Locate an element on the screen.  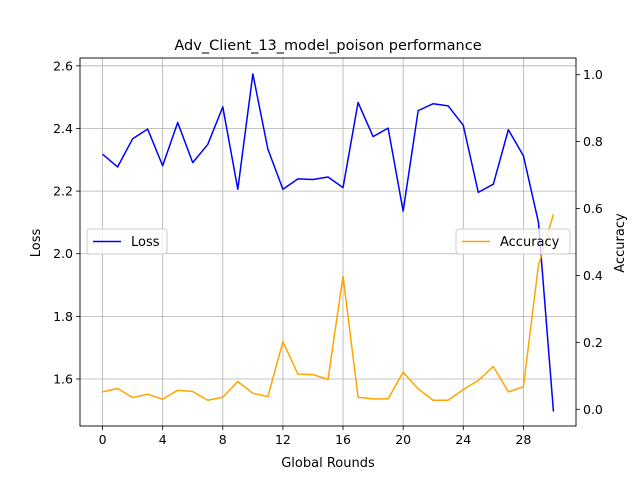
chart-title: Adv_Client_13_model_poison performance is located at coordinates (327, 46).